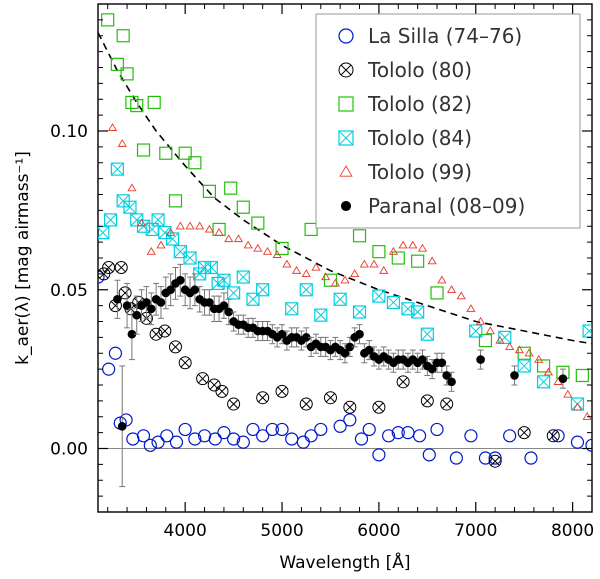 This screenshot has height=579, width=600. I want to click on legend-label: La Silla (74–76), so click(445, 36).